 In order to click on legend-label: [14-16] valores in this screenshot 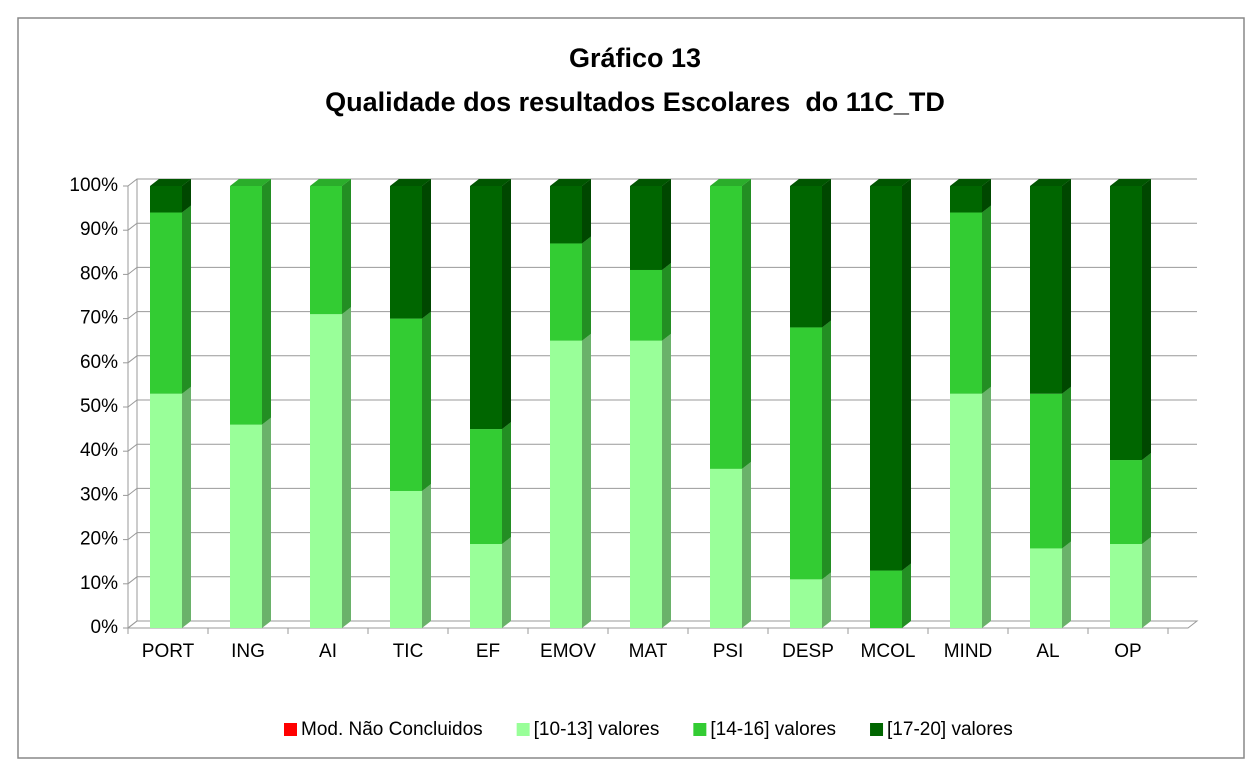, I will do `click(773, 729)`.